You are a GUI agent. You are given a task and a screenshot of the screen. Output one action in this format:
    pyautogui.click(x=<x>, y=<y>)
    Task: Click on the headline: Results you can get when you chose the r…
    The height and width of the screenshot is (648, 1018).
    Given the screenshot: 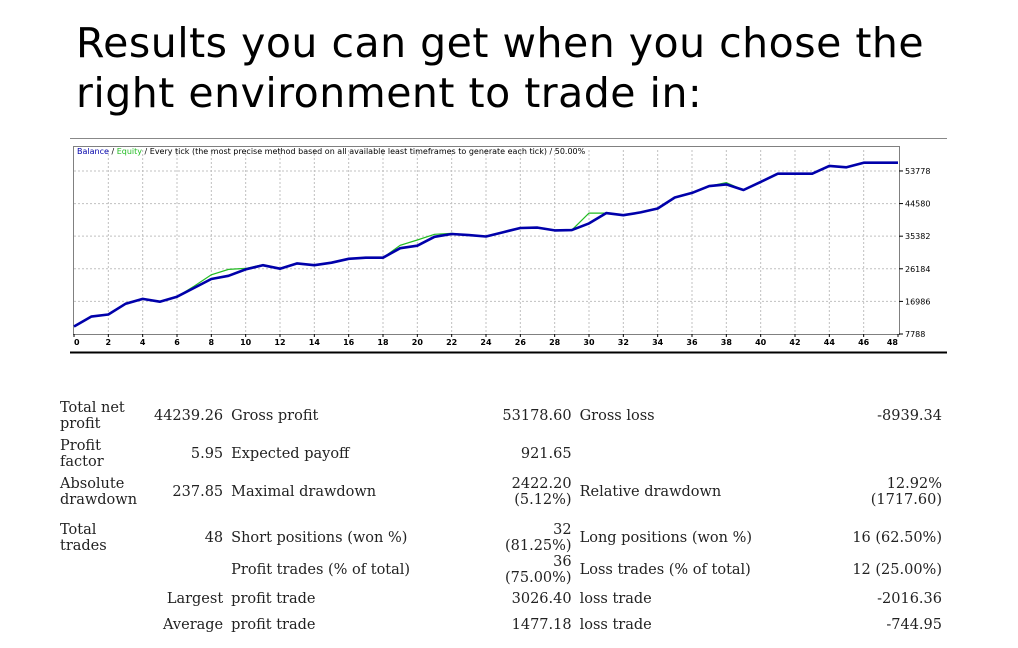 What is the action you would take?
    pyautogui.click(x=536, y=68)
    